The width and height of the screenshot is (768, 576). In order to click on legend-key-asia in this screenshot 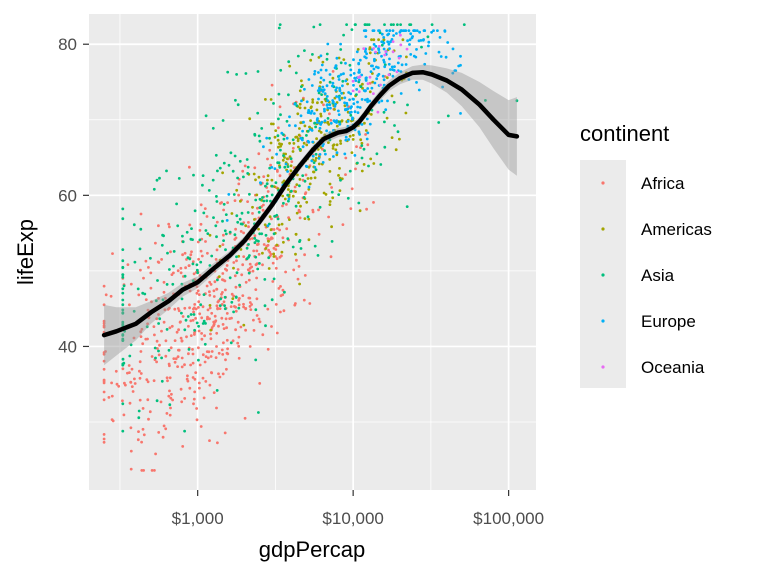, I will do `click(603, 275)`.